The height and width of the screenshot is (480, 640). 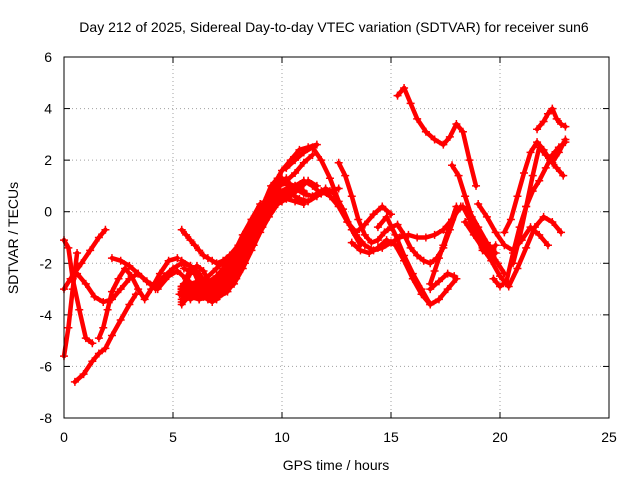 What do you see at coordinates (46, 263) in the screenshot?
I see `y-tick-label: -2` at bounding box center [46, 263].